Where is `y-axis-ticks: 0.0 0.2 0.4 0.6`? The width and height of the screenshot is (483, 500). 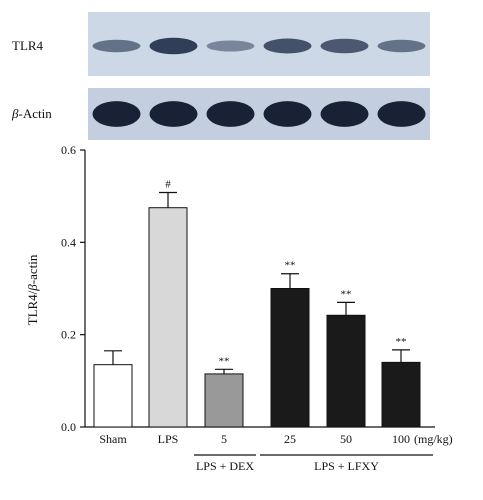 y-axis-ticks: 0.0 0.2 0.4 0.6 is located at coordinates (73, 288).